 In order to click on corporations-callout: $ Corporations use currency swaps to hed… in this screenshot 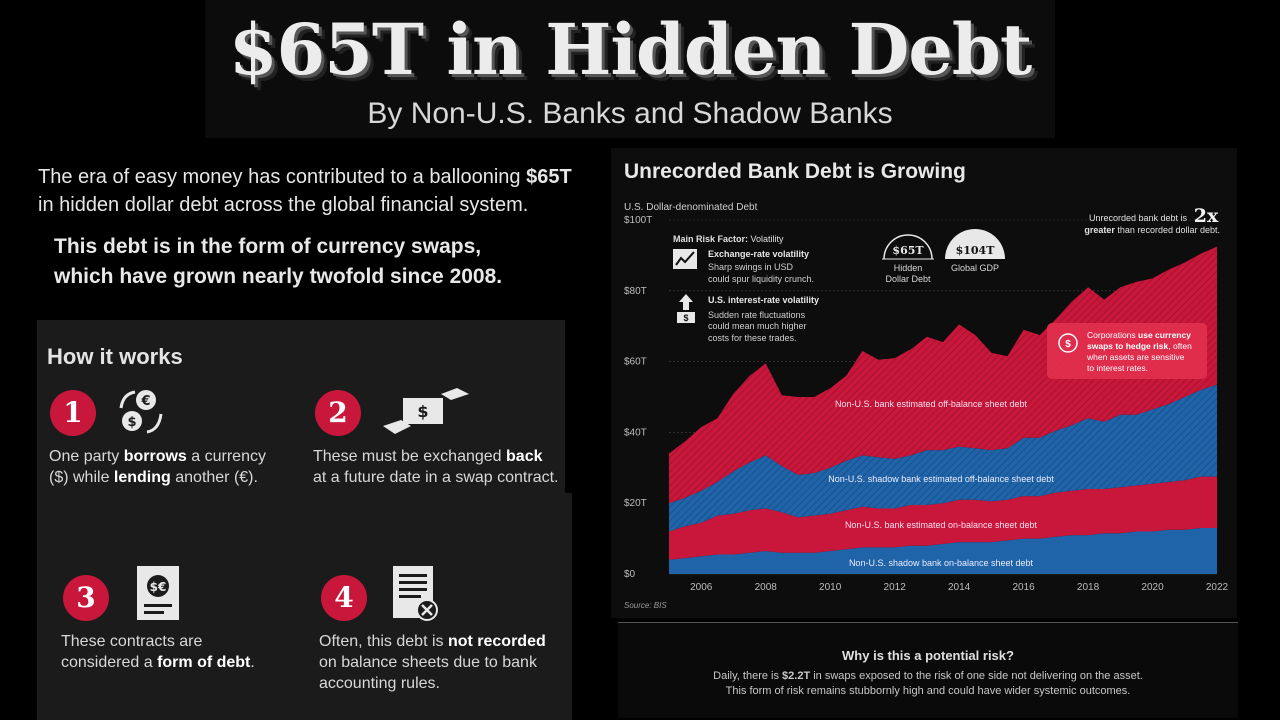, I will do `click(1127, 351)`.